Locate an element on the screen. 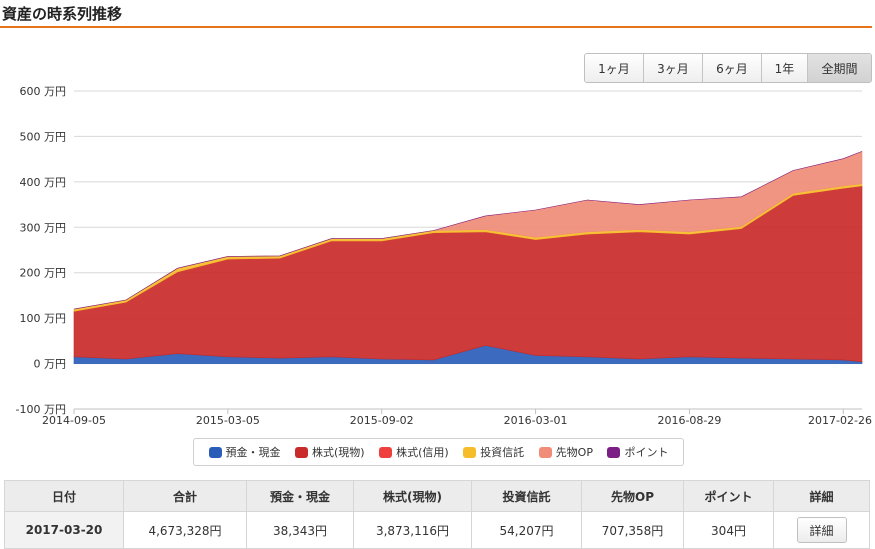 The image size is (875, 549). range-selector: 1ヶ月 3ヶ月 6ヶ月 1年 全期間 is located at coordinates (728, 68).